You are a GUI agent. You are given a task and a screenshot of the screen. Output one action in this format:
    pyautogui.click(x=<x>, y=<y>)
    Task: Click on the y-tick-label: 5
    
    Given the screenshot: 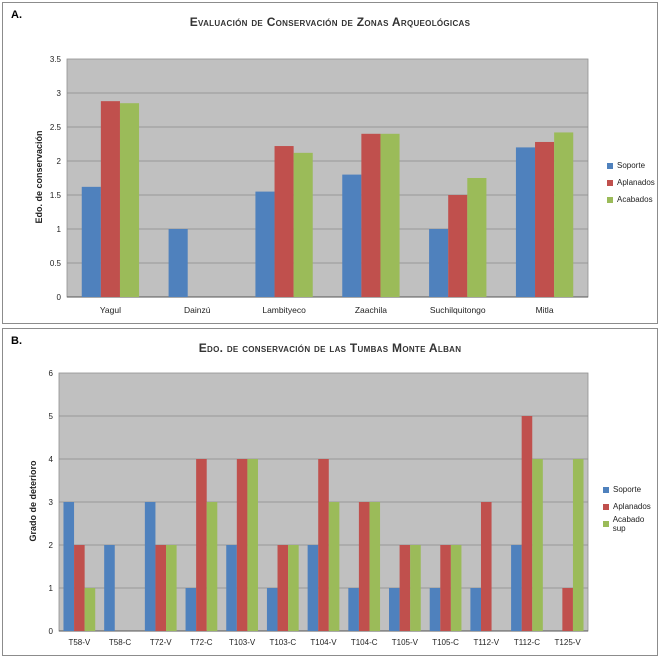 What is the action you would take?
    pyautogui.click(x=51, y=416)
    